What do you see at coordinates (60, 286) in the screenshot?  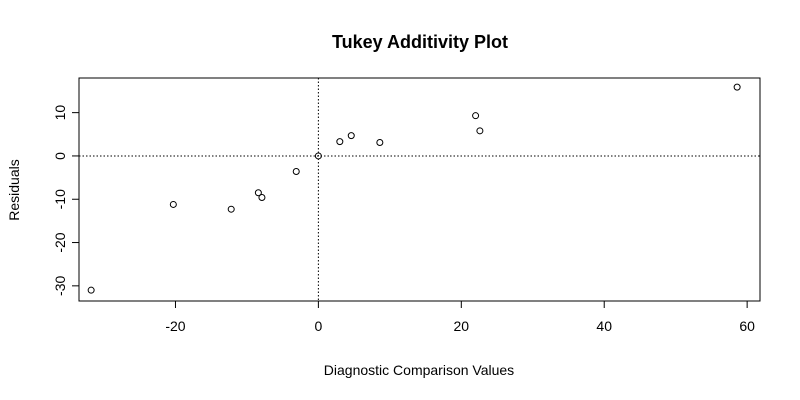 I see `y-tick-label: -30` at bounding box center [60, 286].